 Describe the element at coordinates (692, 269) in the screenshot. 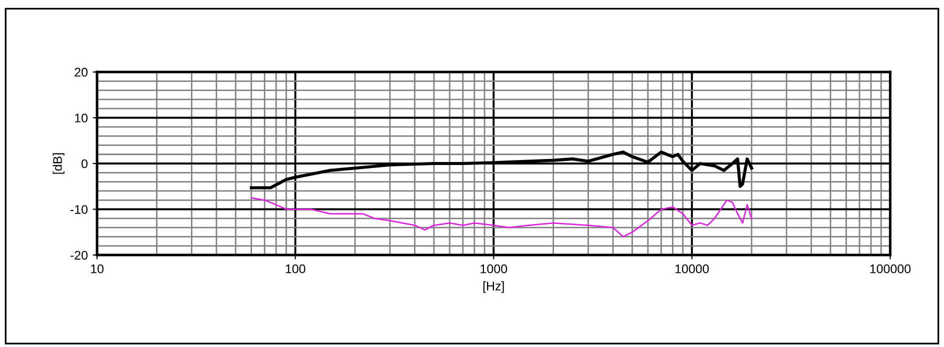

I see `x-tick-label: 10000` at that location.